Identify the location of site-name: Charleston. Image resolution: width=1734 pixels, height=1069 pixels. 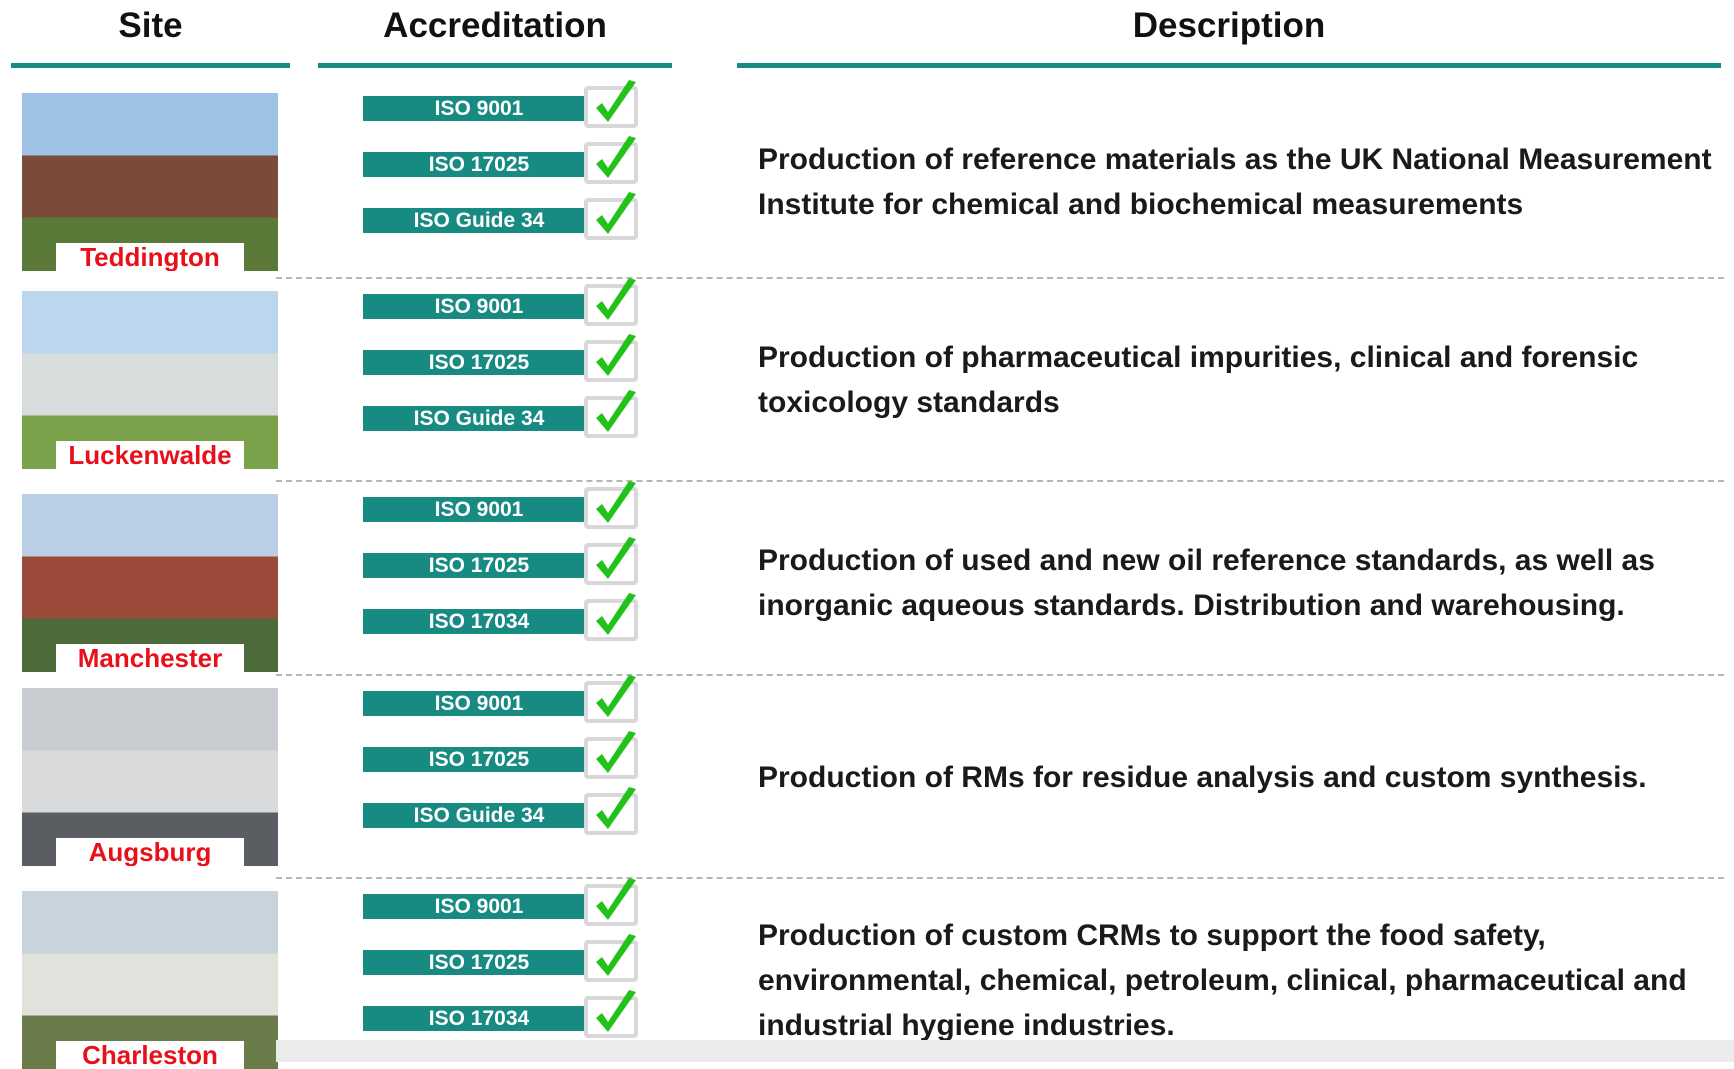
(150, 1055).